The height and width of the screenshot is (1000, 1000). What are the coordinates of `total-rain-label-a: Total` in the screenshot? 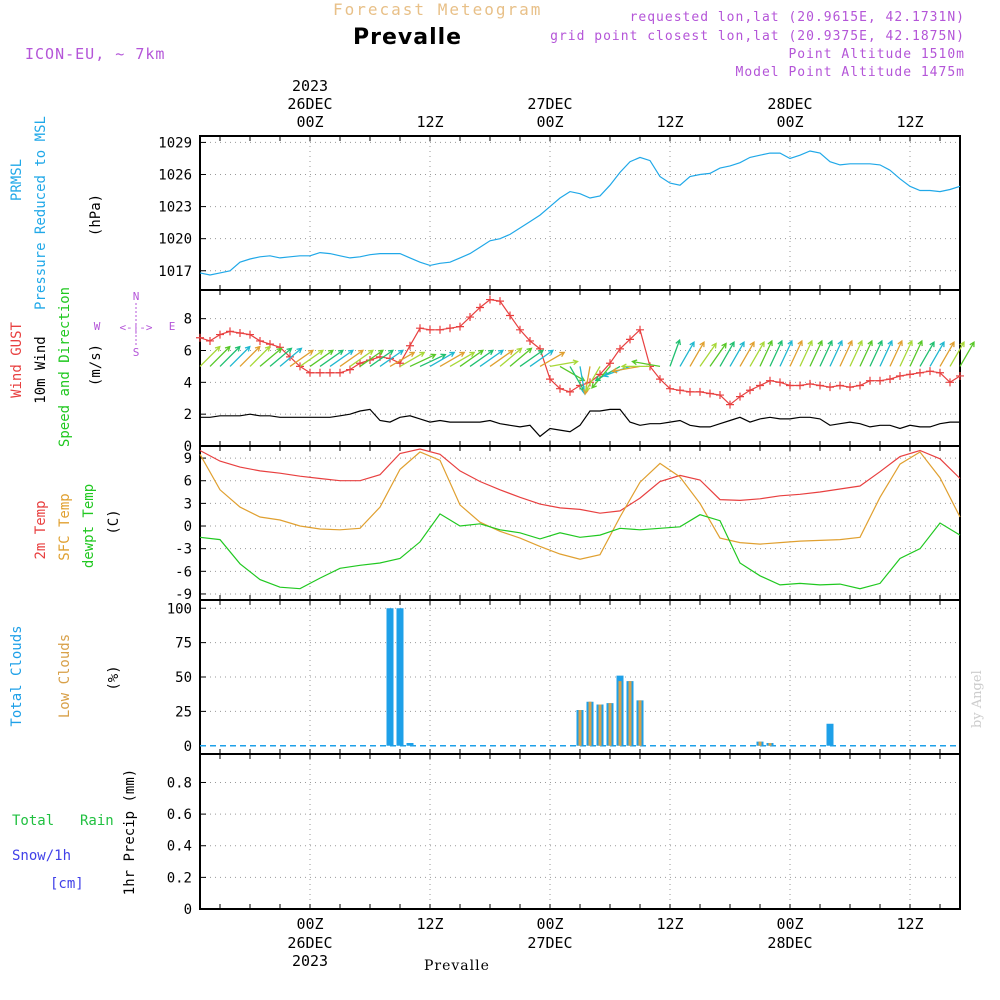 It's located at (33, 821).